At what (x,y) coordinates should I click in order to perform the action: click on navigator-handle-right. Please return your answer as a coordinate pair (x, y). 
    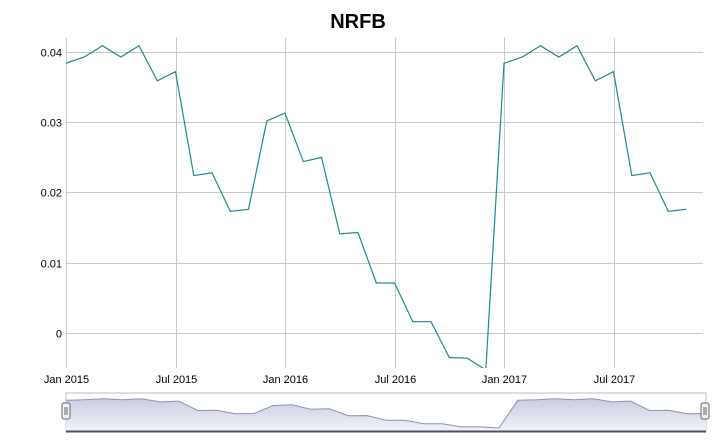
    Looking at the image, I should click on (705, 411).